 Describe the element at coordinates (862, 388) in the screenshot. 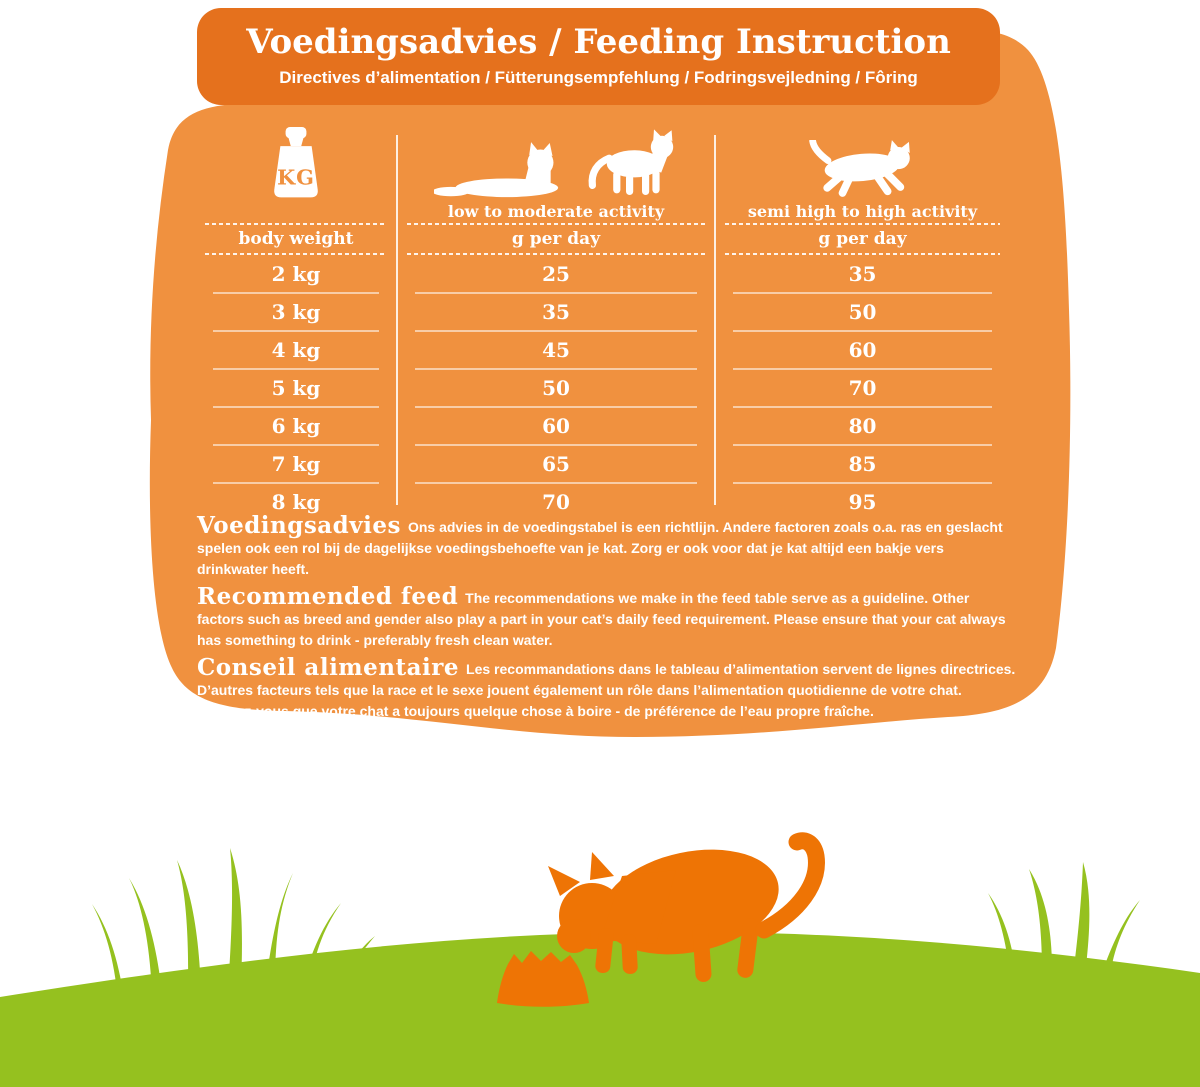

I see `high-activity-cell: 70` at that location.